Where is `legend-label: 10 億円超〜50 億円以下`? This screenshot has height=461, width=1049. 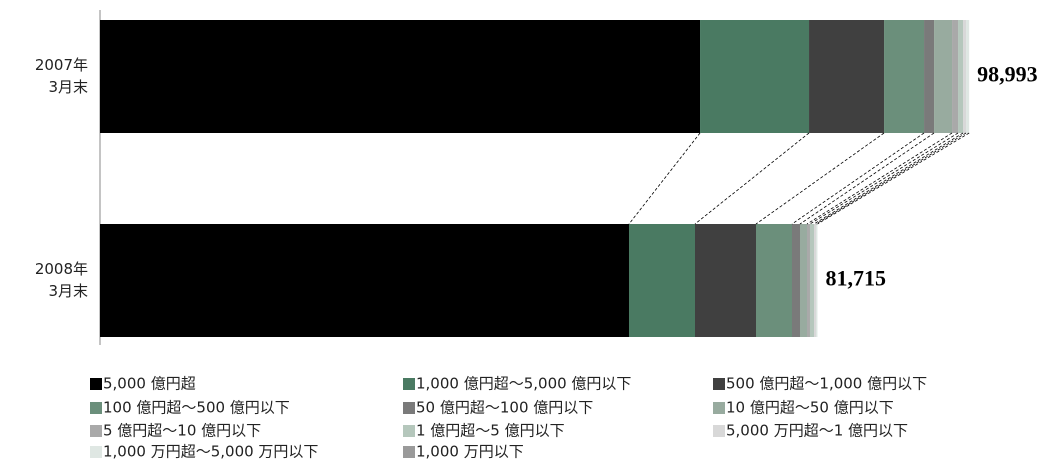 legend-label: 10 億円超〜50 億円以下 is located at coordinates (810, 408).